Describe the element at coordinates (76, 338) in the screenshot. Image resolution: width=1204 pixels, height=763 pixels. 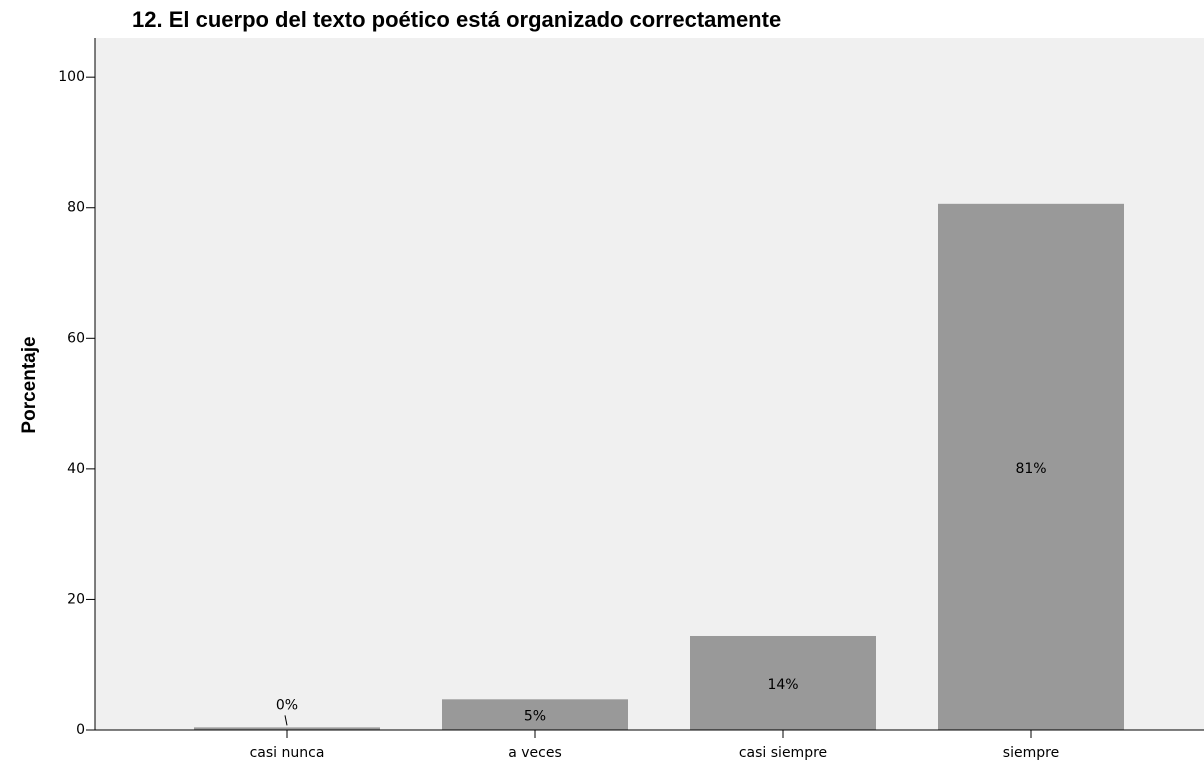
I see `y-tick-label: 60` at that location.